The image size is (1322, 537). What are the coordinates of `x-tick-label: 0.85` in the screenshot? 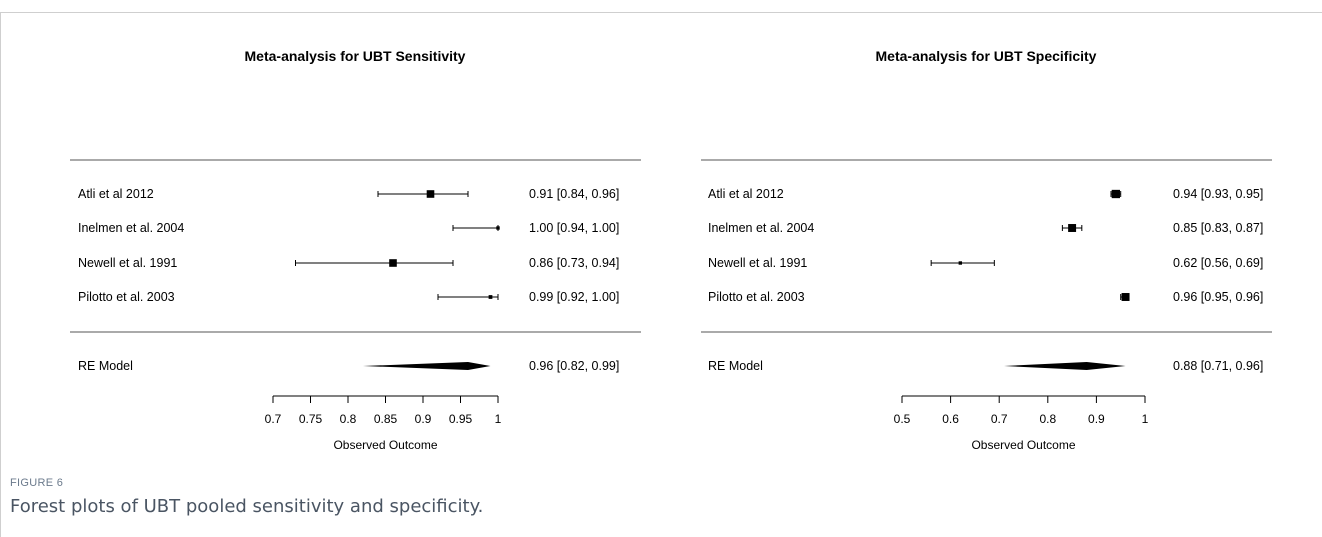 It's located at (386, 419).